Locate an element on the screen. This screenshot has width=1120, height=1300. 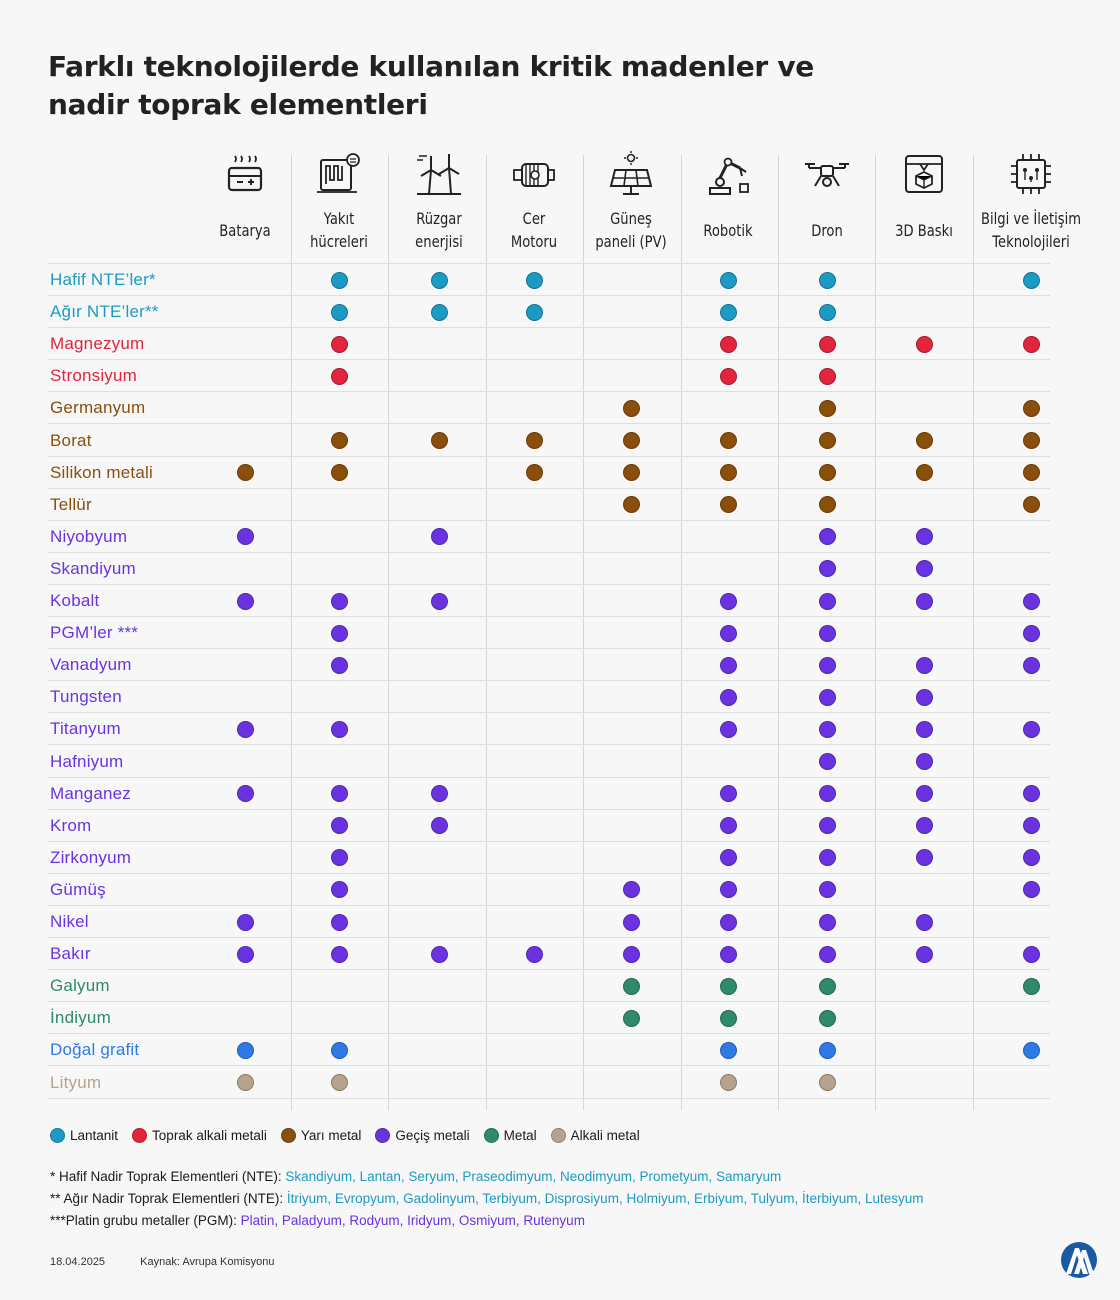
dot-bak-r-3d-bask is located at coordinates (924, 954).